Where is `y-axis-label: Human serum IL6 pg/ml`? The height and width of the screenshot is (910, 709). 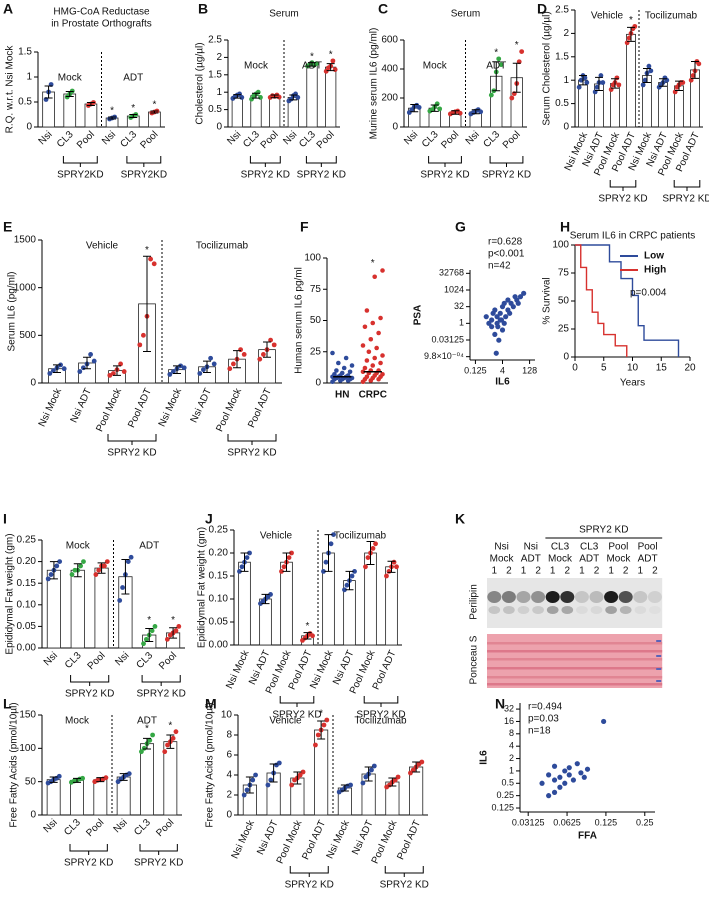
y-axis-label: Human serum IL6 pg/ml is located at coordinates (299, 320).